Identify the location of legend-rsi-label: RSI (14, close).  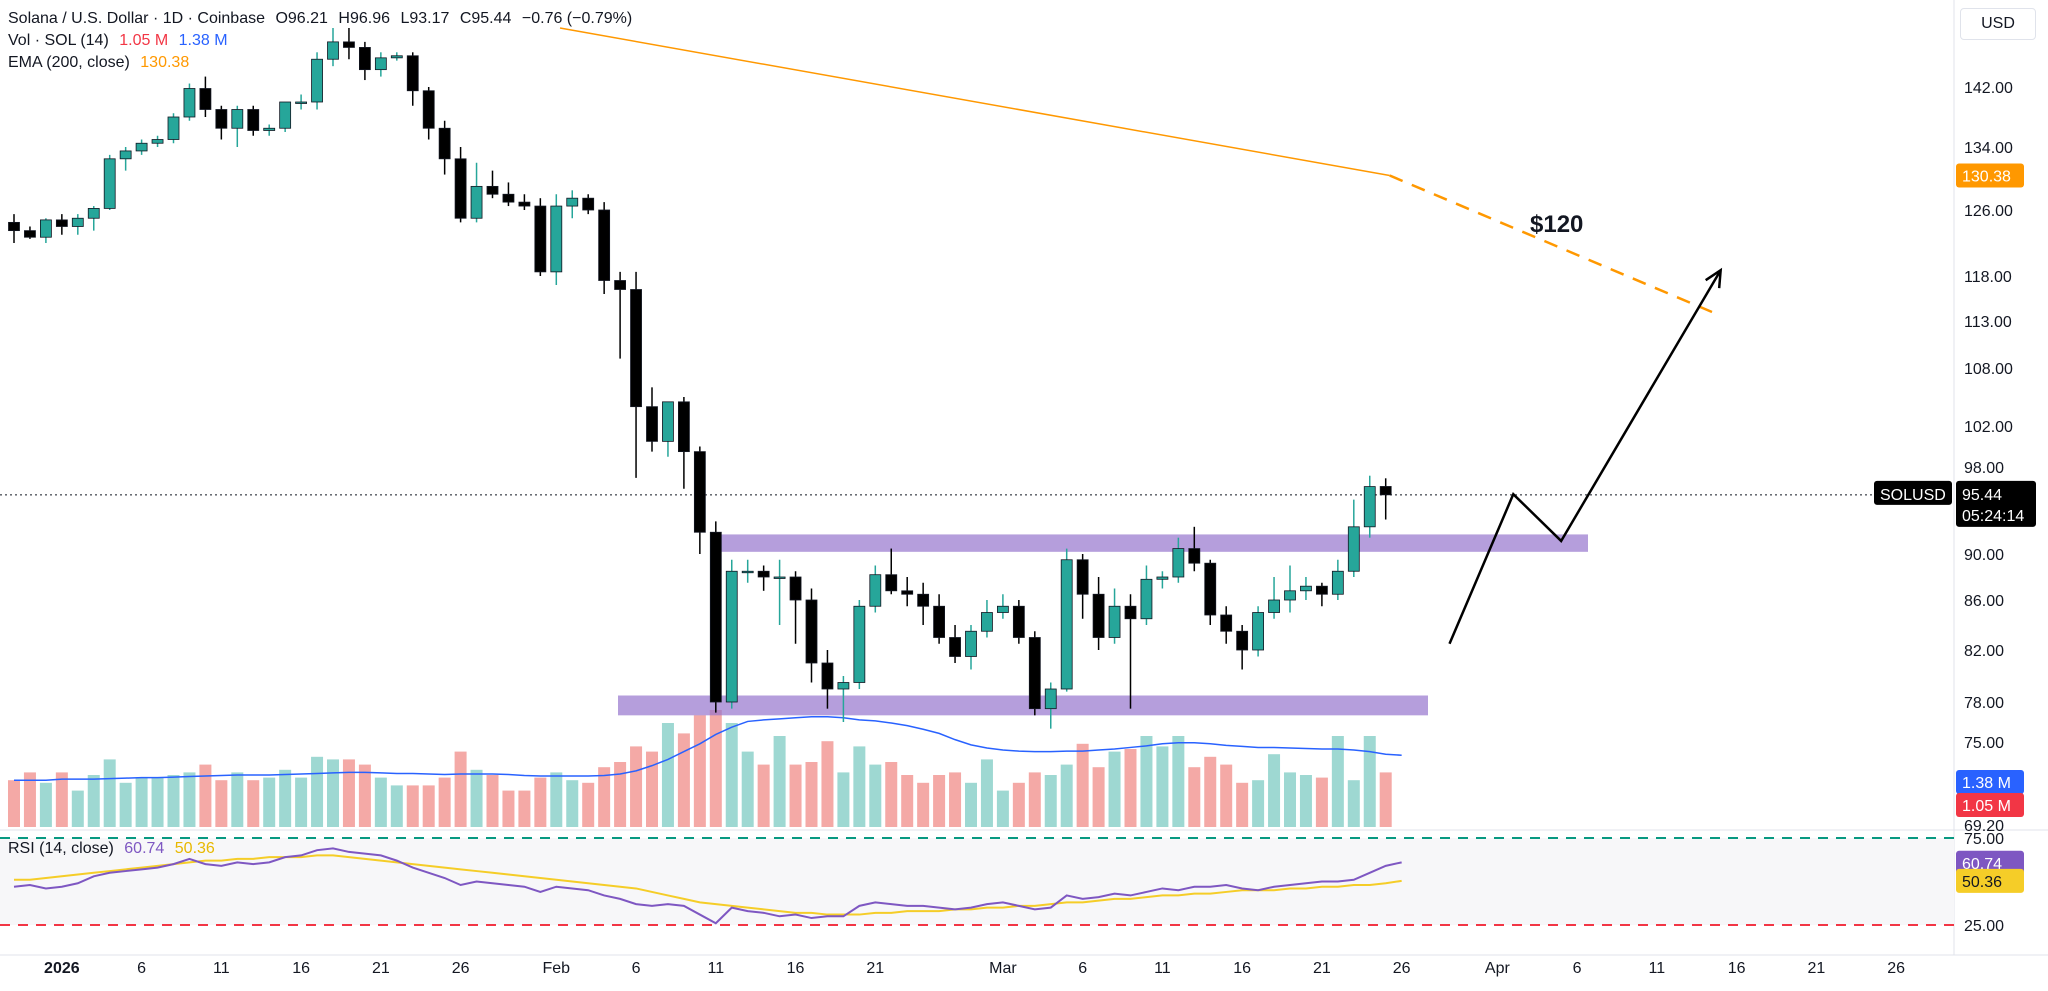
(61, 848).